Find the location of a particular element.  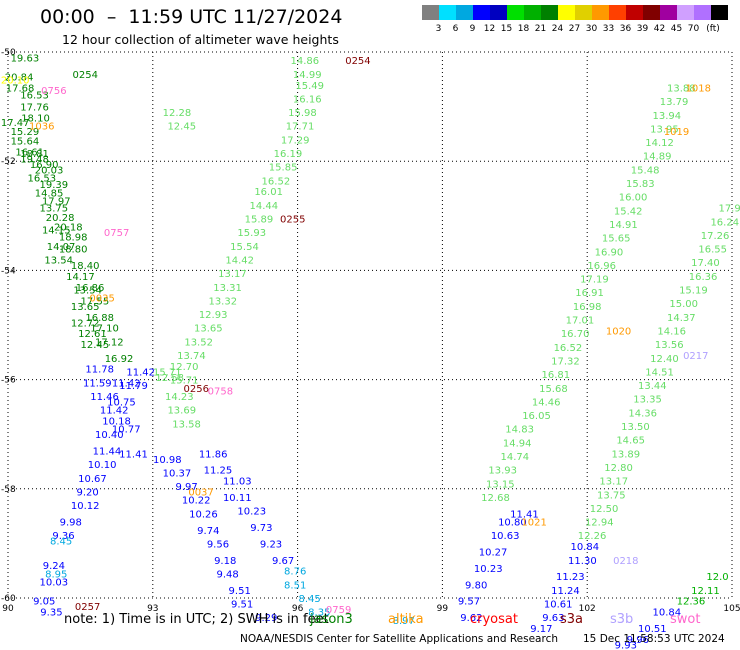

track-label: 16.53 is located at coordinates (34, 96).